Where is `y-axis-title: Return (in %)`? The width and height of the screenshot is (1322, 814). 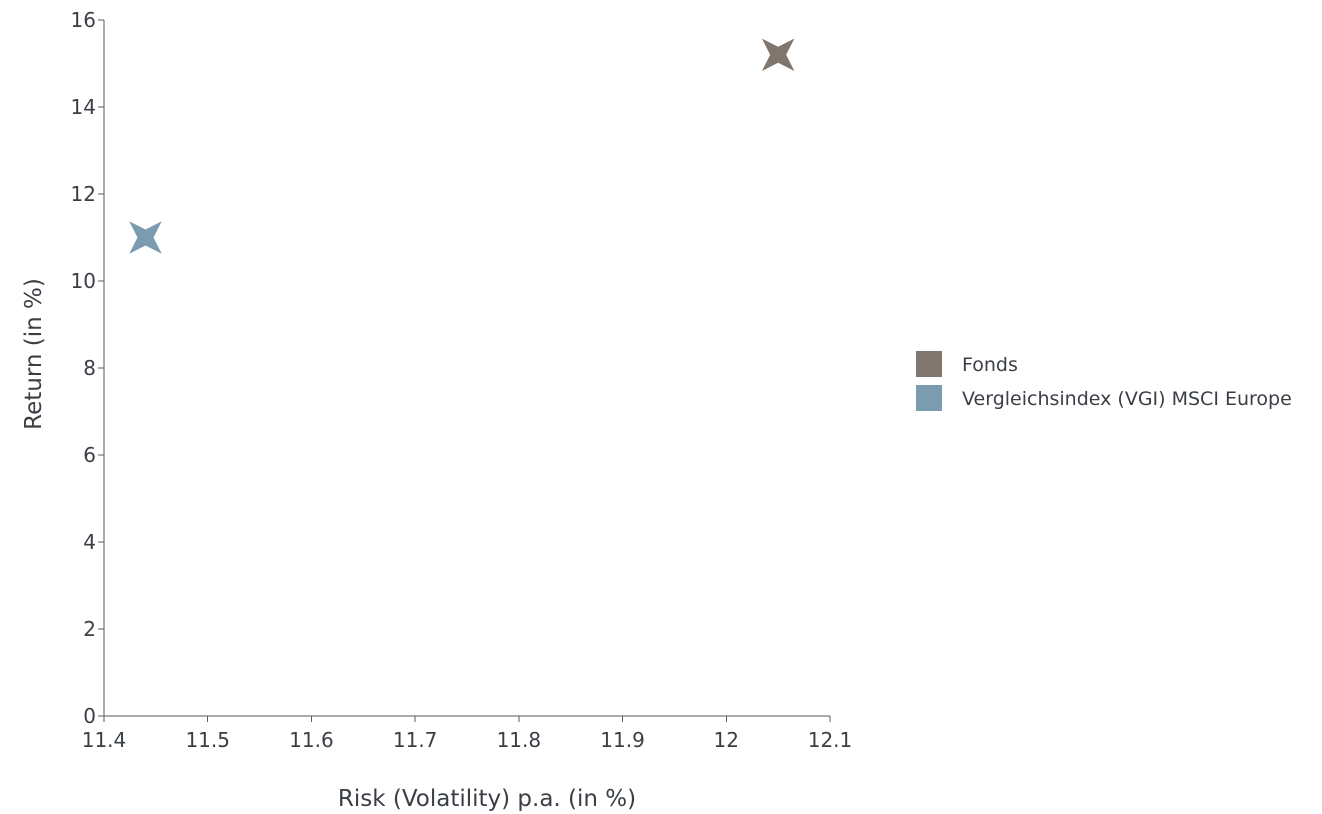
y-axis-title: Return (in %) is located at coordinates (34, 354).